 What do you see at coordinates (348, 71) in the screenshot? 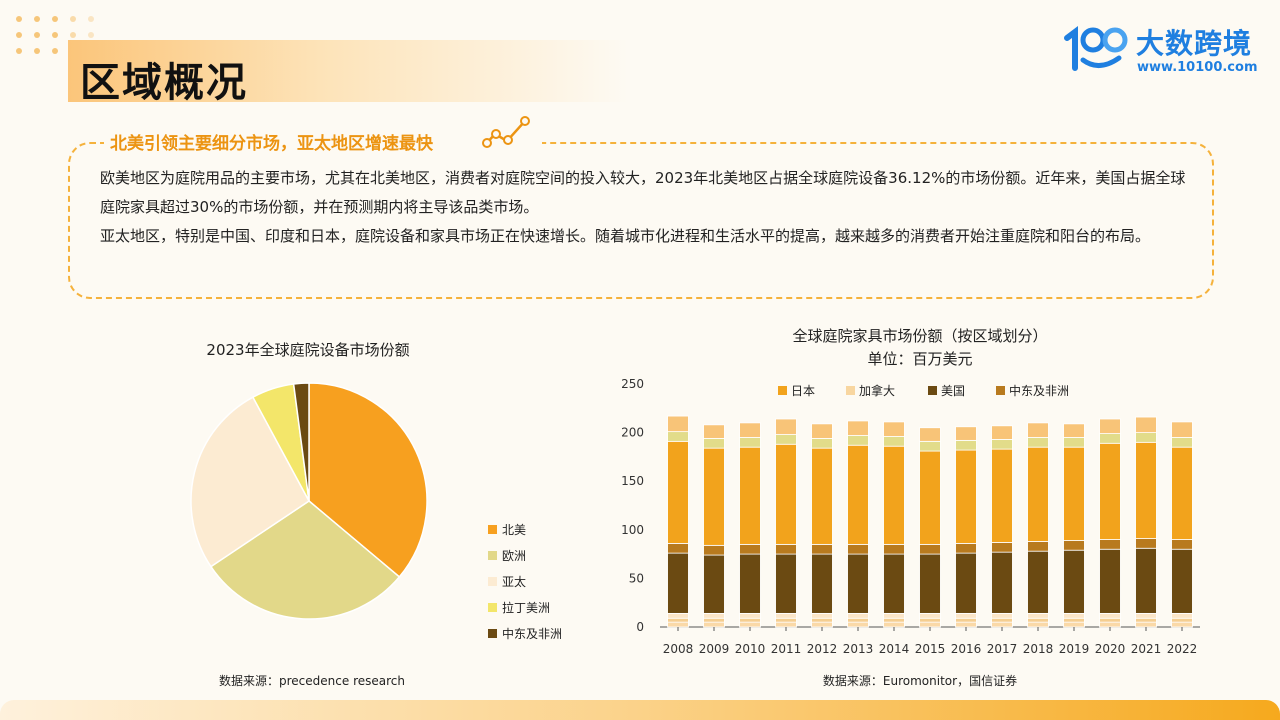
I see `title-band` at bounding box center [348, 71].